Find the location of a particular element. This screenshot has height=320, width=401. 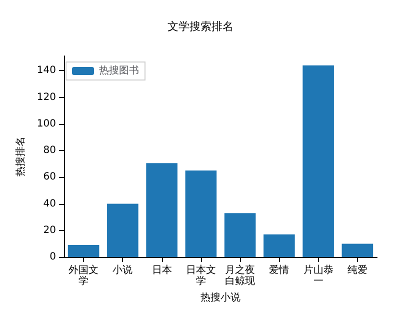

legend-label: 热搜图书 is located at coordinates (119, 70).